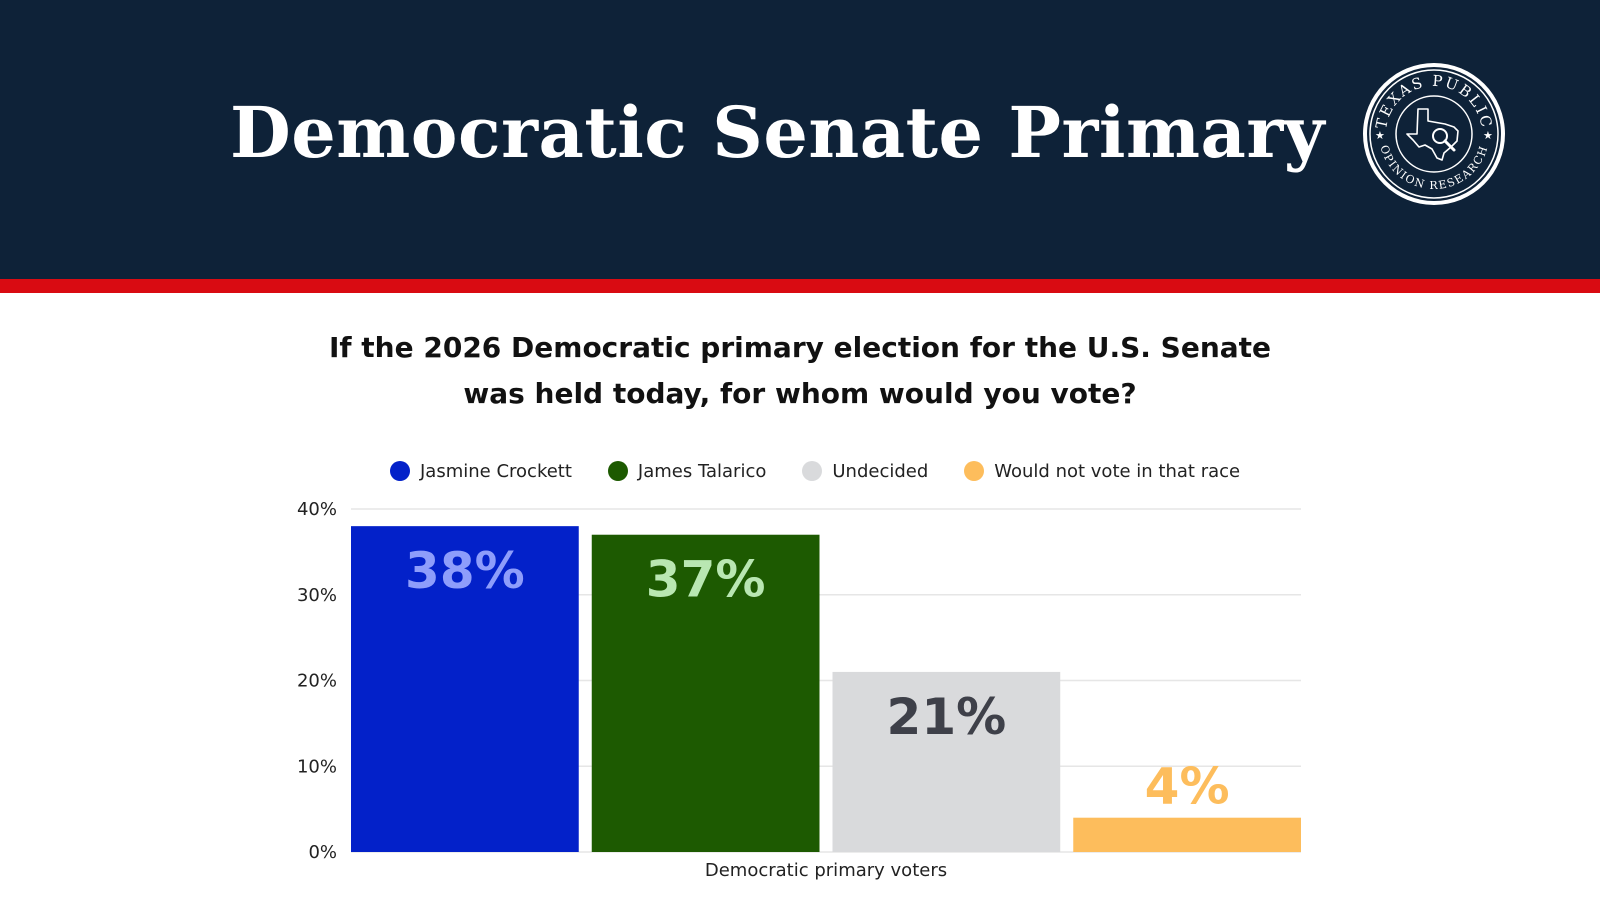 This screenshot has width=1600, height=900. Describe the element at coordinates (777, 132) in the screenshot. I see `page-title: Democratic Senate Primary` at that location.